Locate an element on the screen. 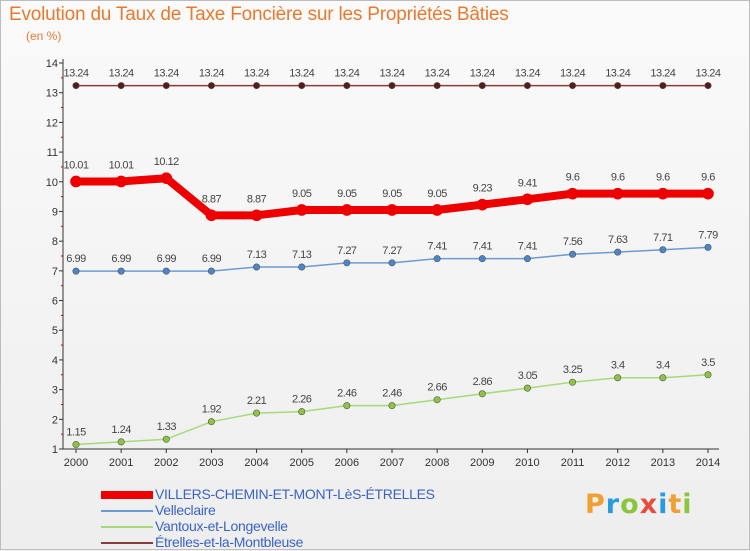 The image size is (750, 551). logo-letter: r is located at coordinates (613, 504).